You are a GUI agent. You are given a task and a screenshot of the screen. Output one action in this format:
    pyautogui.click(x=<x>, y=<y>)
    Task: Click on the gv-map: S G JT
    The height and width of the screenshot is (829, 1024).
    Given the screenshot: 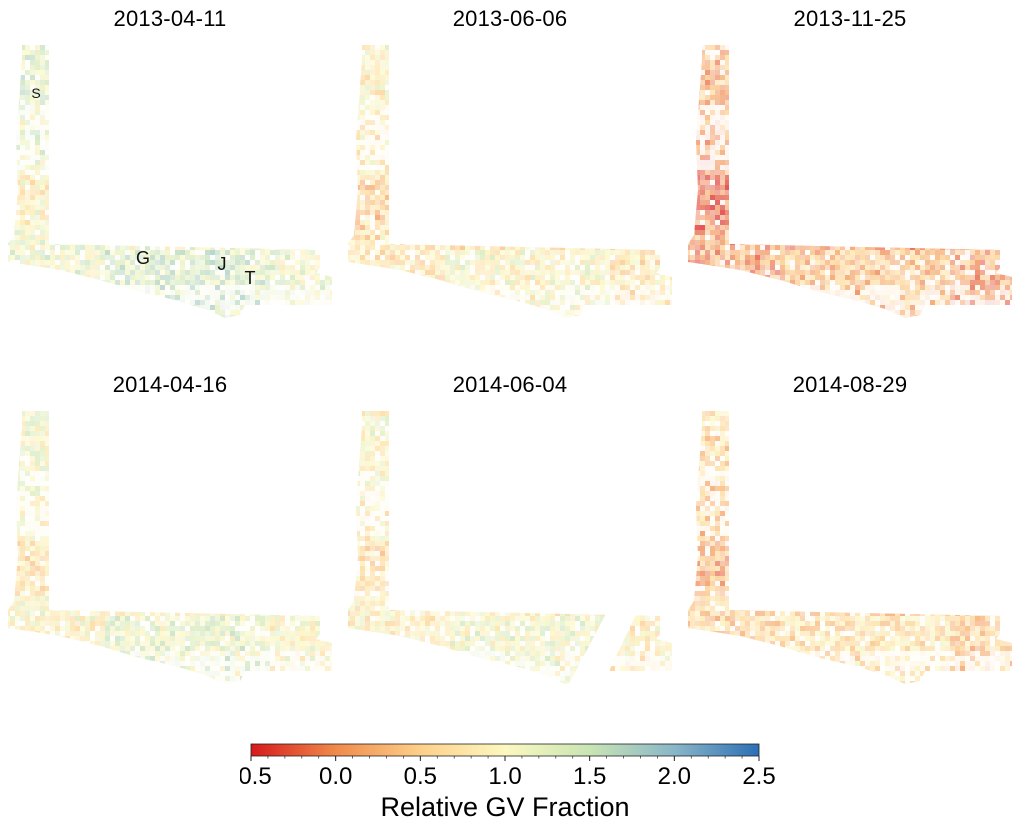 What is the action you would take?
    pyautogui.click(x=170, y=181)
    